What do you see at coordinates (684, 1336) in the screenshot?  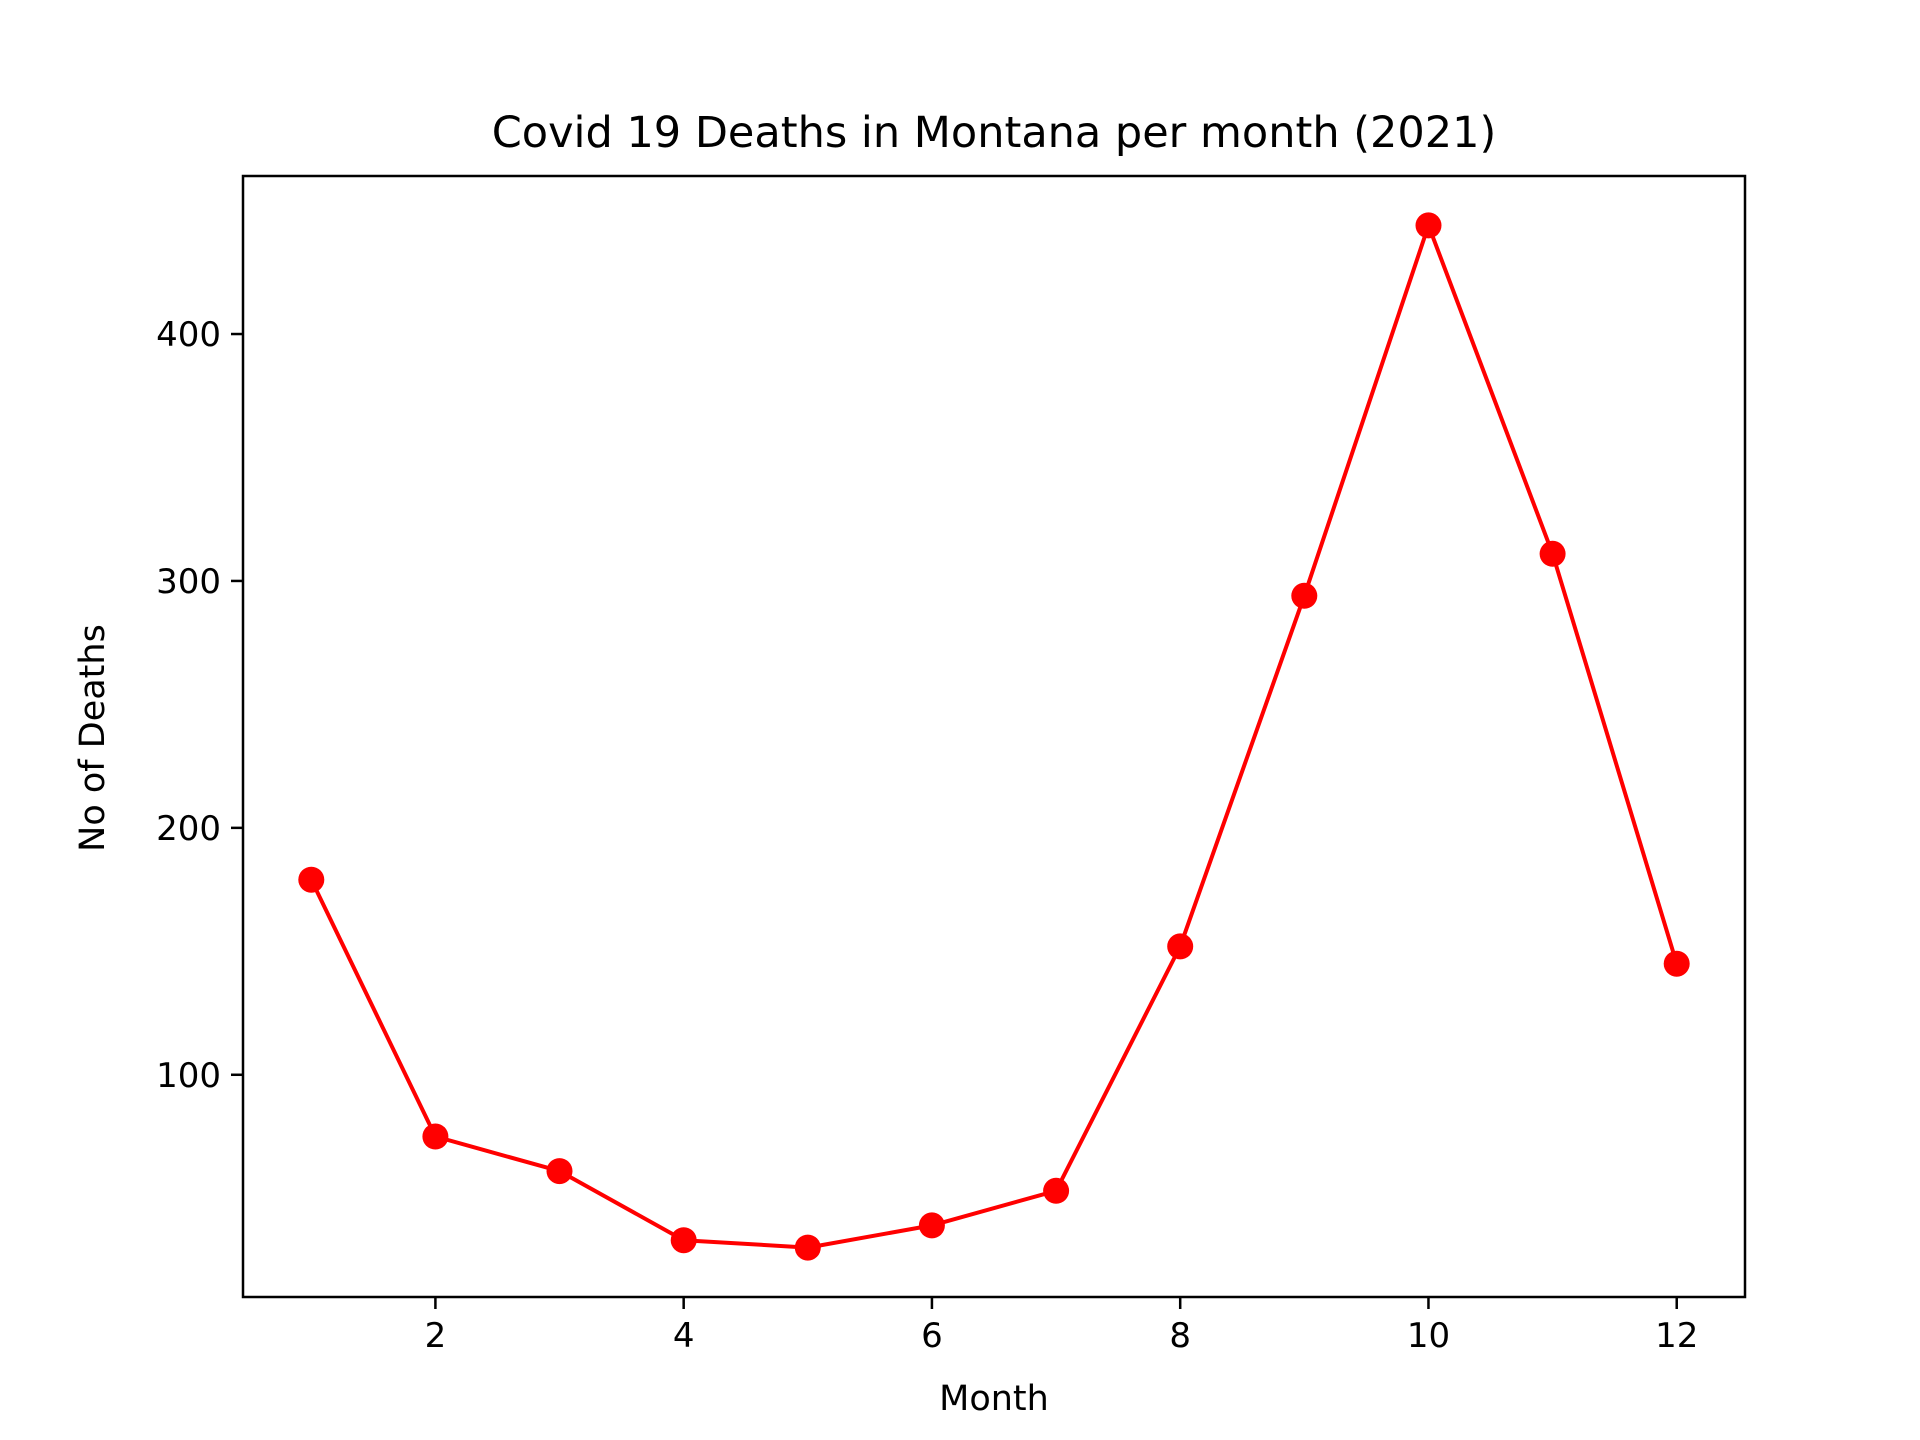 I see `x-tick-label: 4` at bounding box center [684, 1336].